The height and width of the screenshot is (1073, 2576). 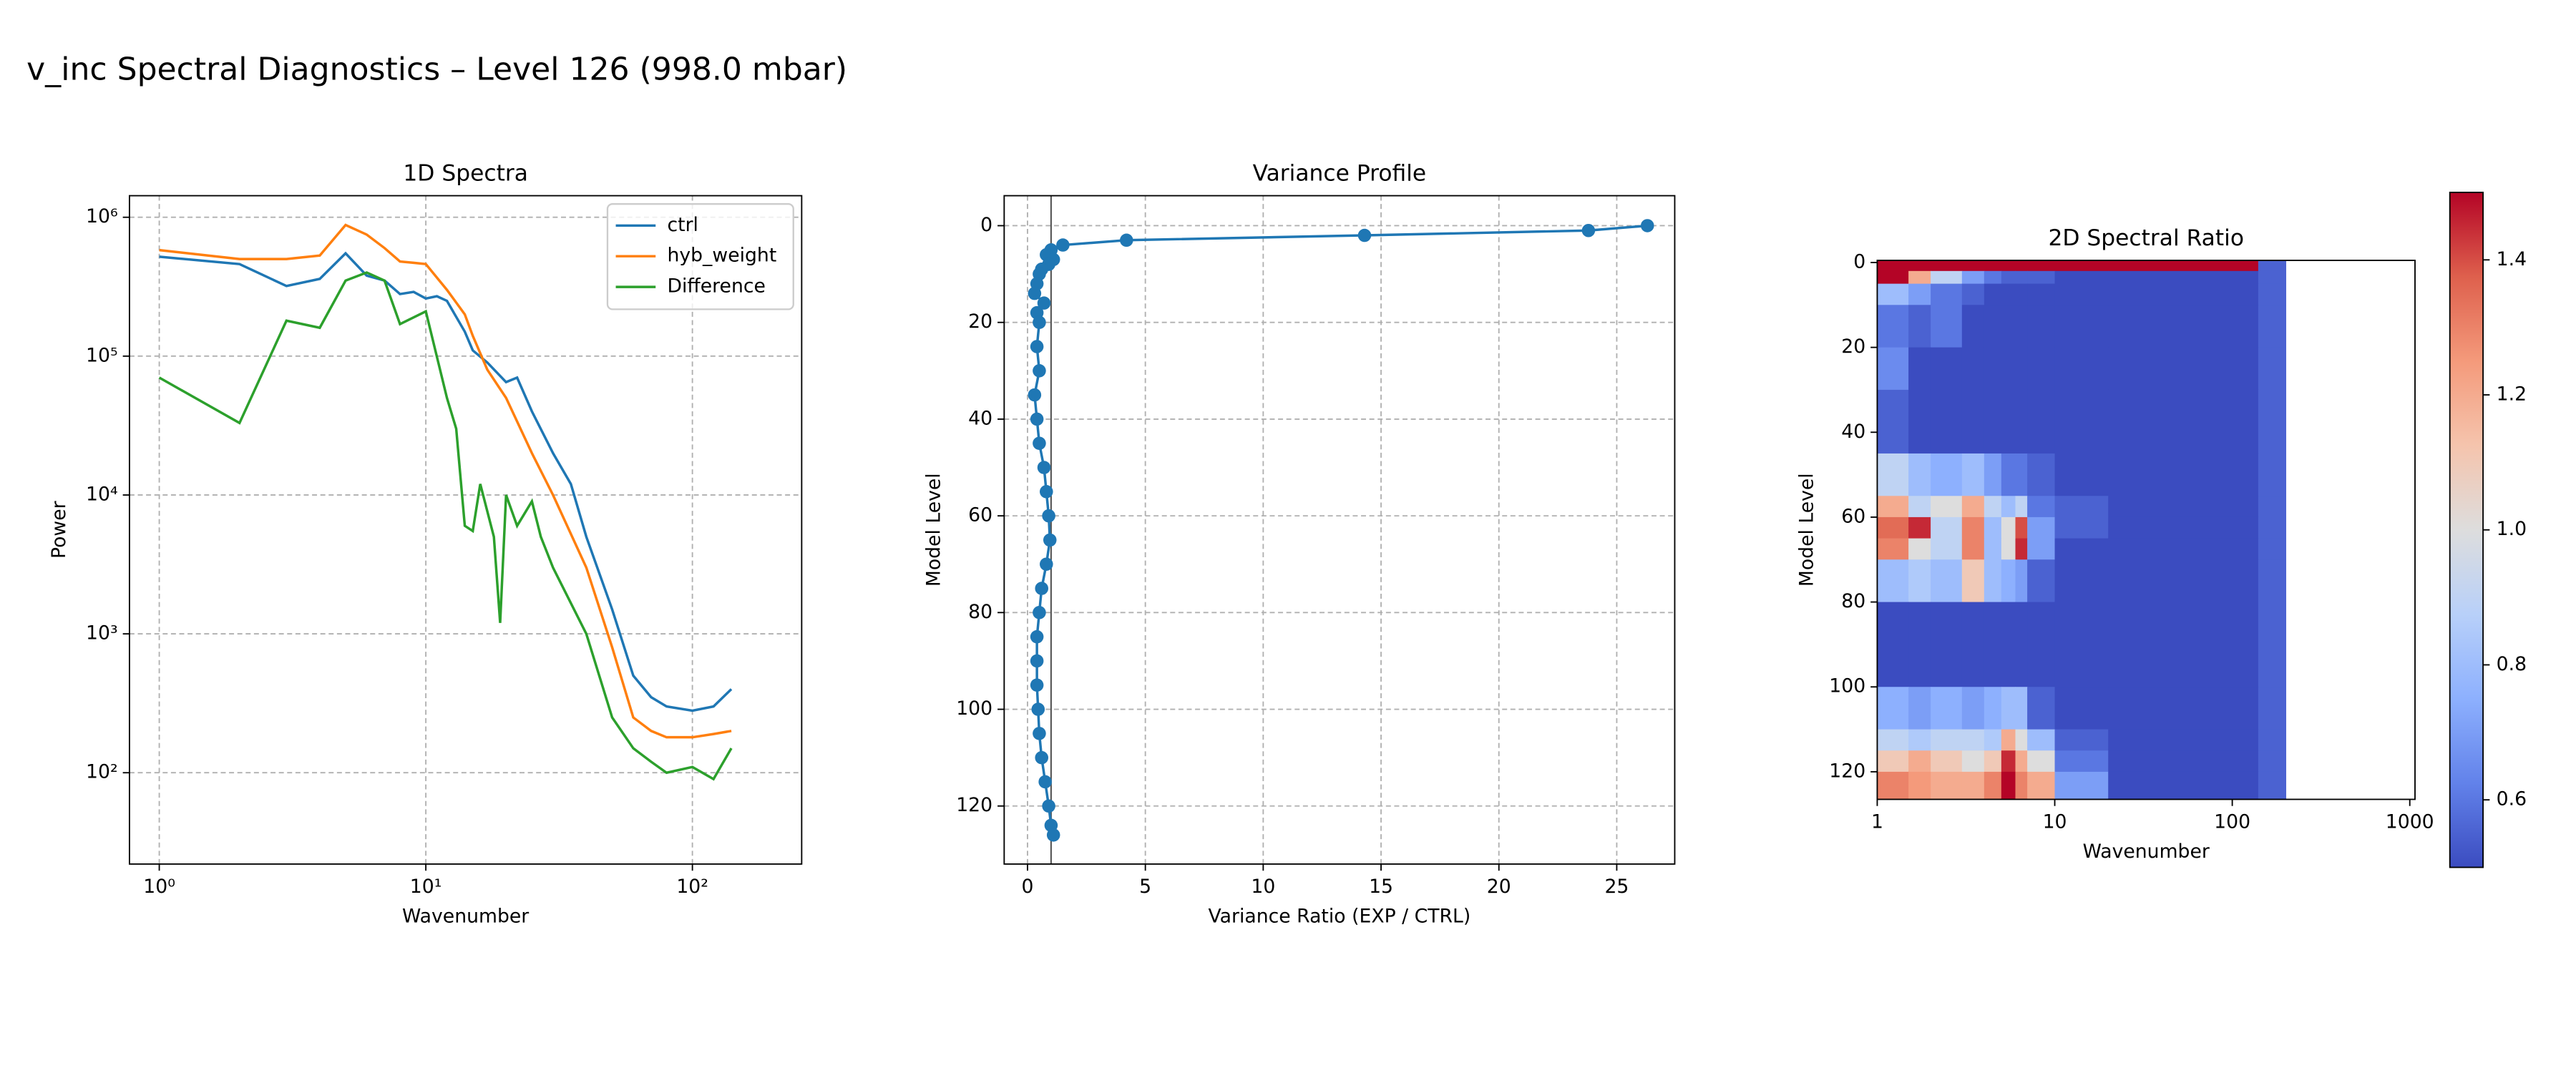 What do you see at coordinates (102, 216) in the screenshot?
I see `y-tick-label: 10⁶` at bounding box center [102, 216].